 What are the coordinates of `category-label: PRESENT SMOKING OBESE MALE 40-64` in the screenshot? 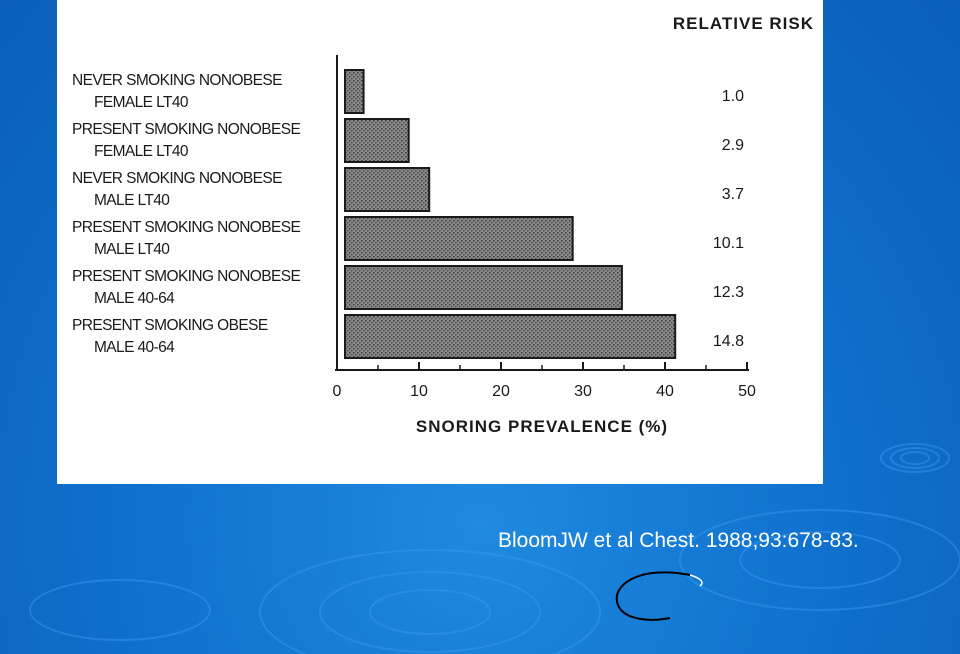 It's located at (170, 336).